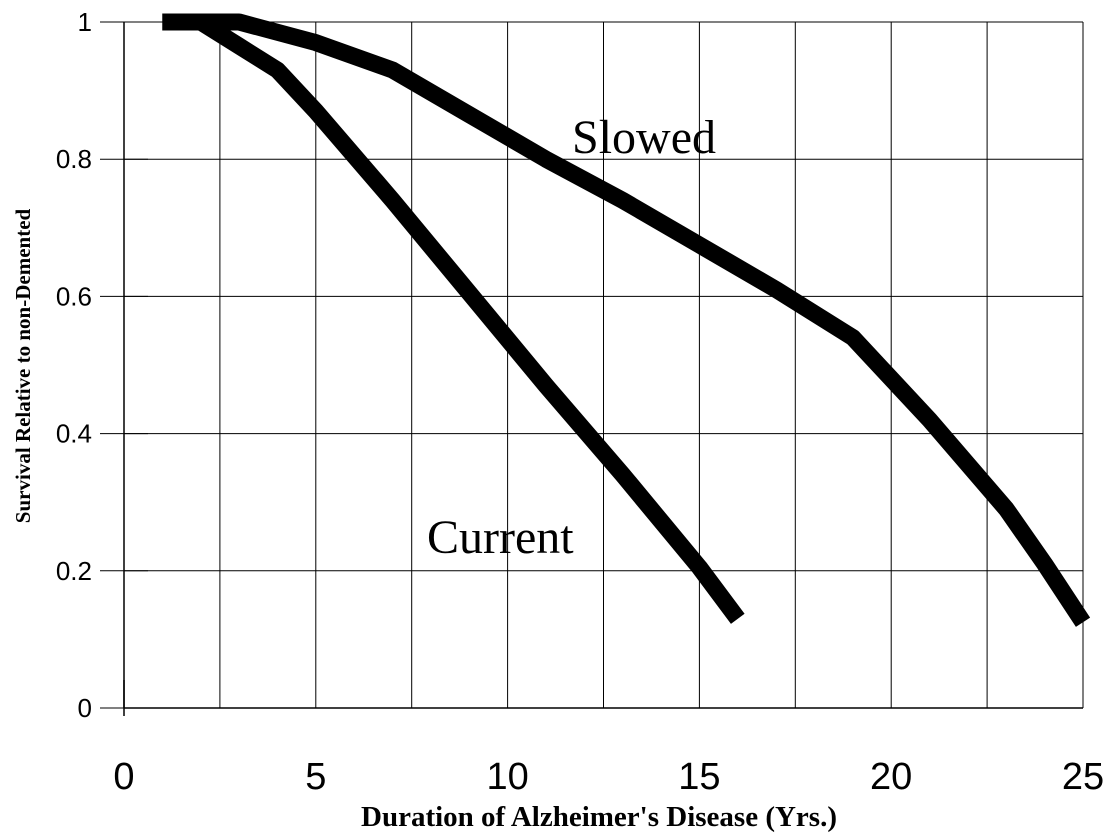 The width and height of the screenshot is (1118, 839). Describe the element at coordinates (891, 777) in the screenshot. I see `x-tick-label: 20` at that location.